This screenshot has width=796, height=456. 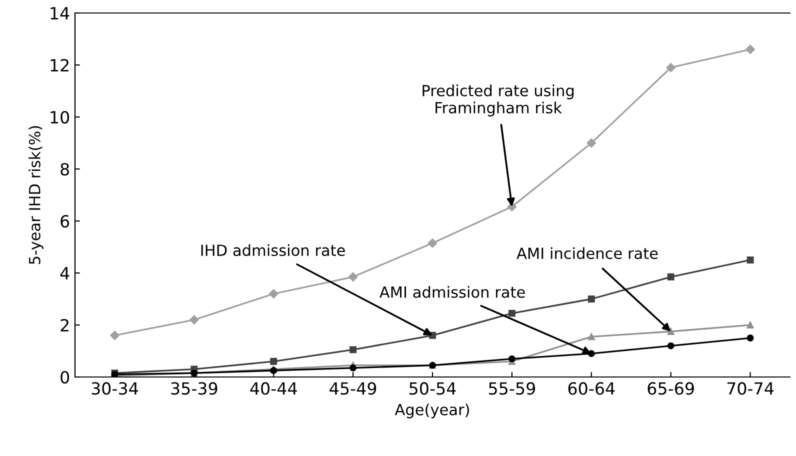 I want to click on annotation: Predicted rate using Framingham risk, so click(x=498, y=100).